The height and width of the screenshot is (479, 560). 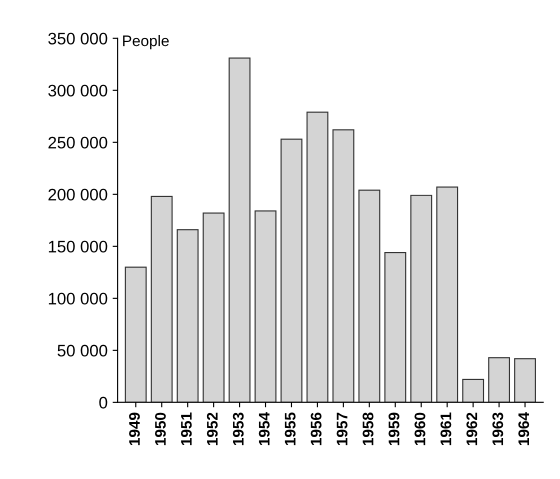 What do you see at coordinates (78, 298) in the screenshot?
I see `y-tick-label: 100 000` at bounding box center [78, 298].